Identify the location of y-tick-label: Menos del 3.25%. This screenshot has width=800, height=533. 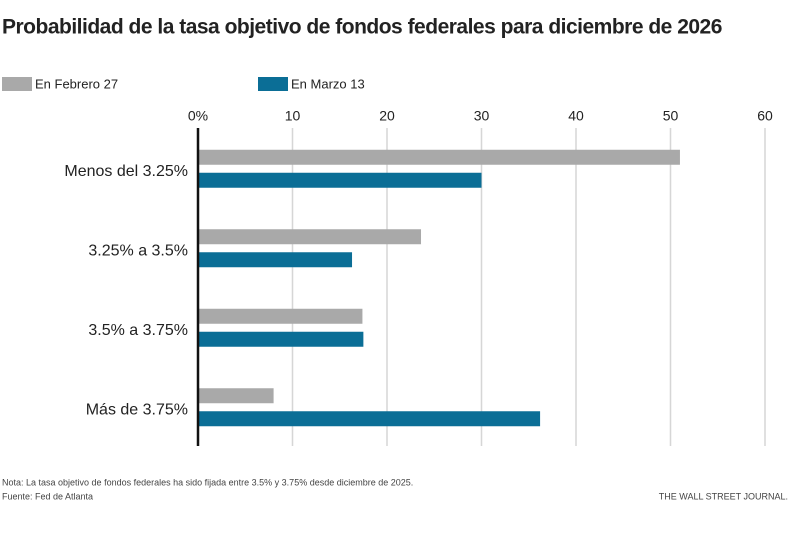
(126, 171).